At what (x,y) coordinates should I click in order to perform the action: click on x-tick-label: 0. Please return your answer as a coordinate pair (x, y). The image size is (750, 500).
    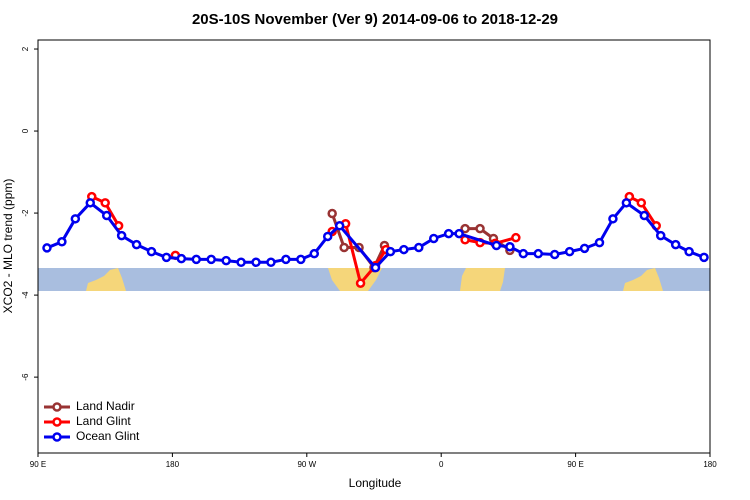
    Looking at the image, I should click on (441, 464).